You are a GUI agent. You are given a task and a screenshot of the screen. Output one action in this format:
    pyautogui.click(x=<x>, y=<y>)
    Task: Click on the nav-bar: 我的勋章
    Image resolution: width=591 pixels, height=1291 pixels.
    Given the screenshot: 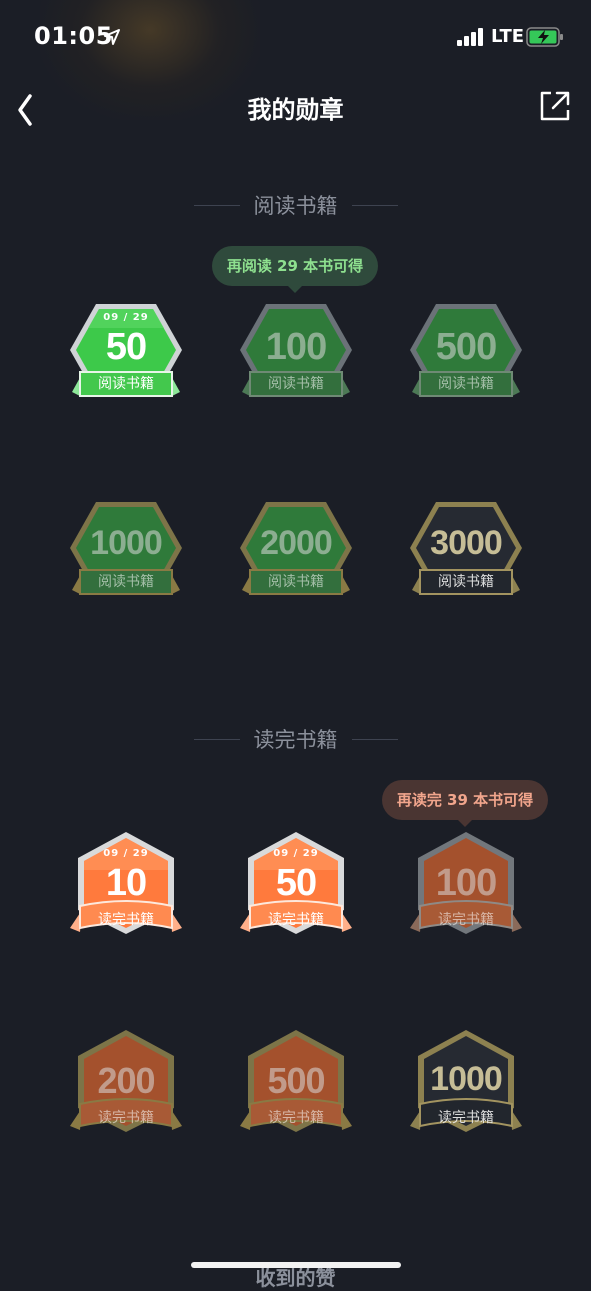 What is the action you would take?
    pyautogui.click(x=295, y=106)
    